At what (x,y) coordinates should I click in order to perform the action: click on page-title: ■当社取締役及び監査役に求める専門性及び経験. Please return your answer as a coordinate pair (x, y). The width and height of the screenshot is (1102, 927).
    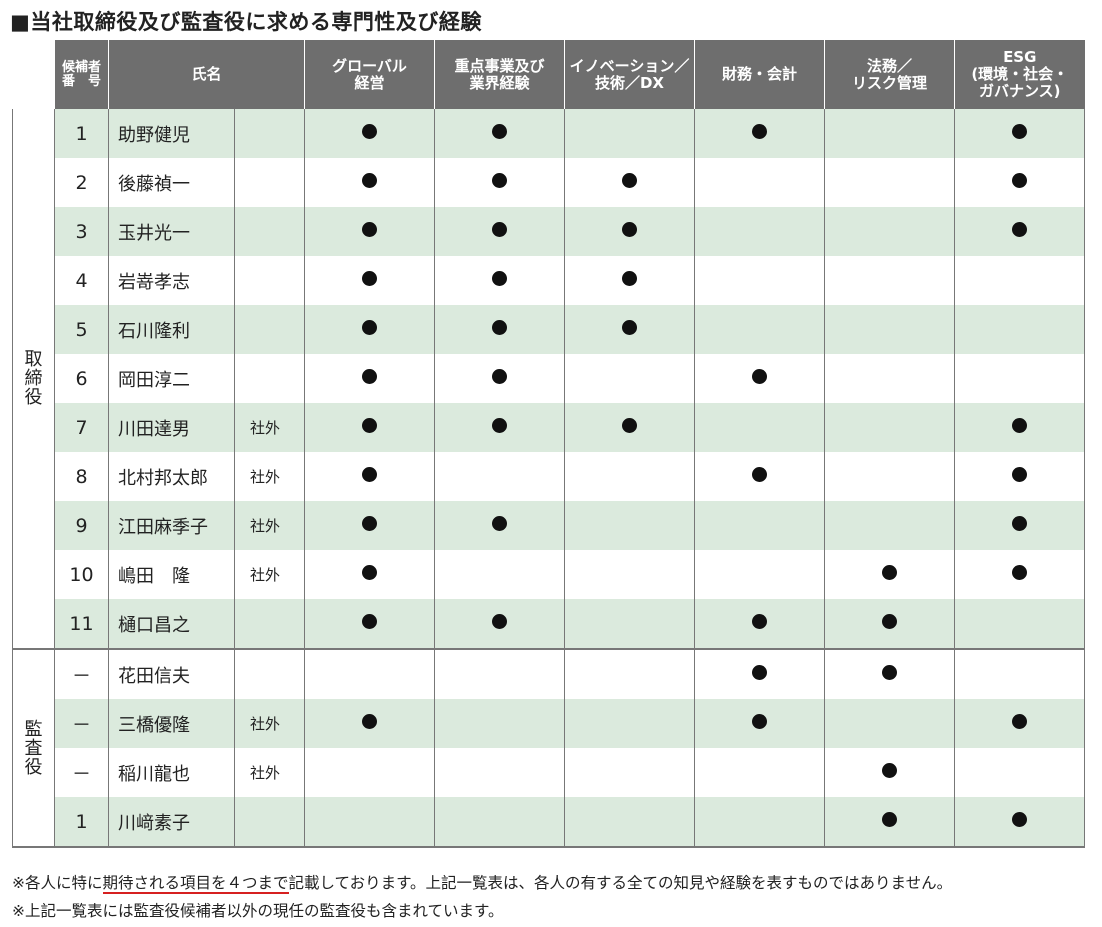
    Looking at the image, I should click on (246, 22).